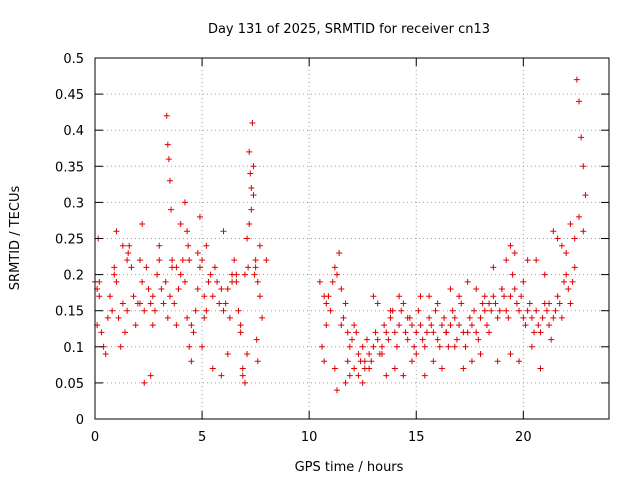 The height and width of the screenshot is (480, 640). What do you see at coordinates (73, 59) in the screenshot?
I see `y-tick-label: 0.5` at bounding box center [73, 59].